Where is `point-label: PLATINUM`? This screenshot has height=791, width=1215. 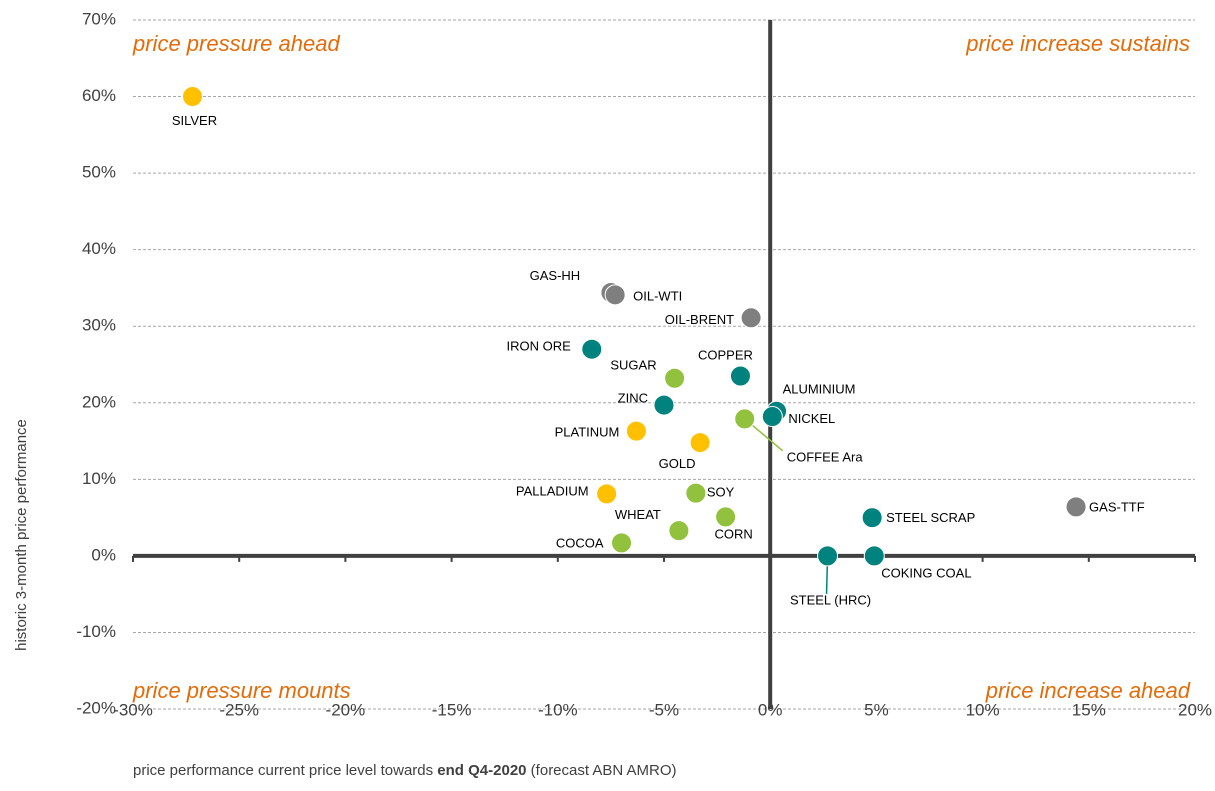 point-label: PLATINUM is located at coordinates (587, 432).